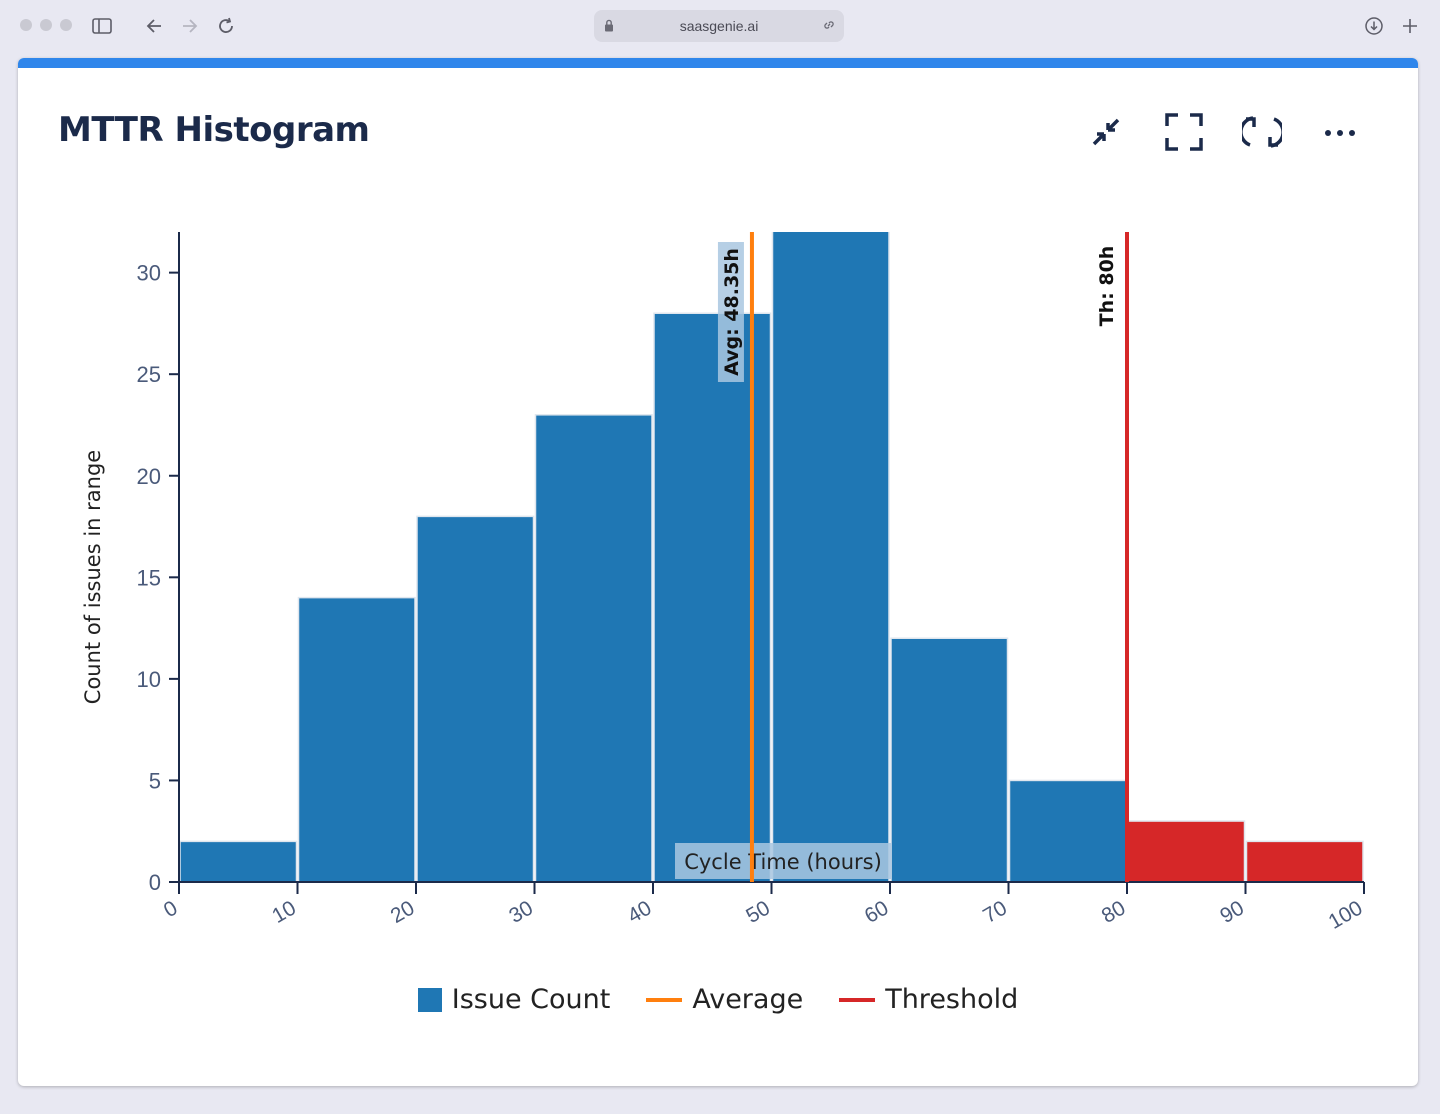 This screenshot has width=1440, height=1114. What do you see at coordinates (748, 999) in the screenshot?
I see `legend-label: Average` at bounding box center [748, 999].